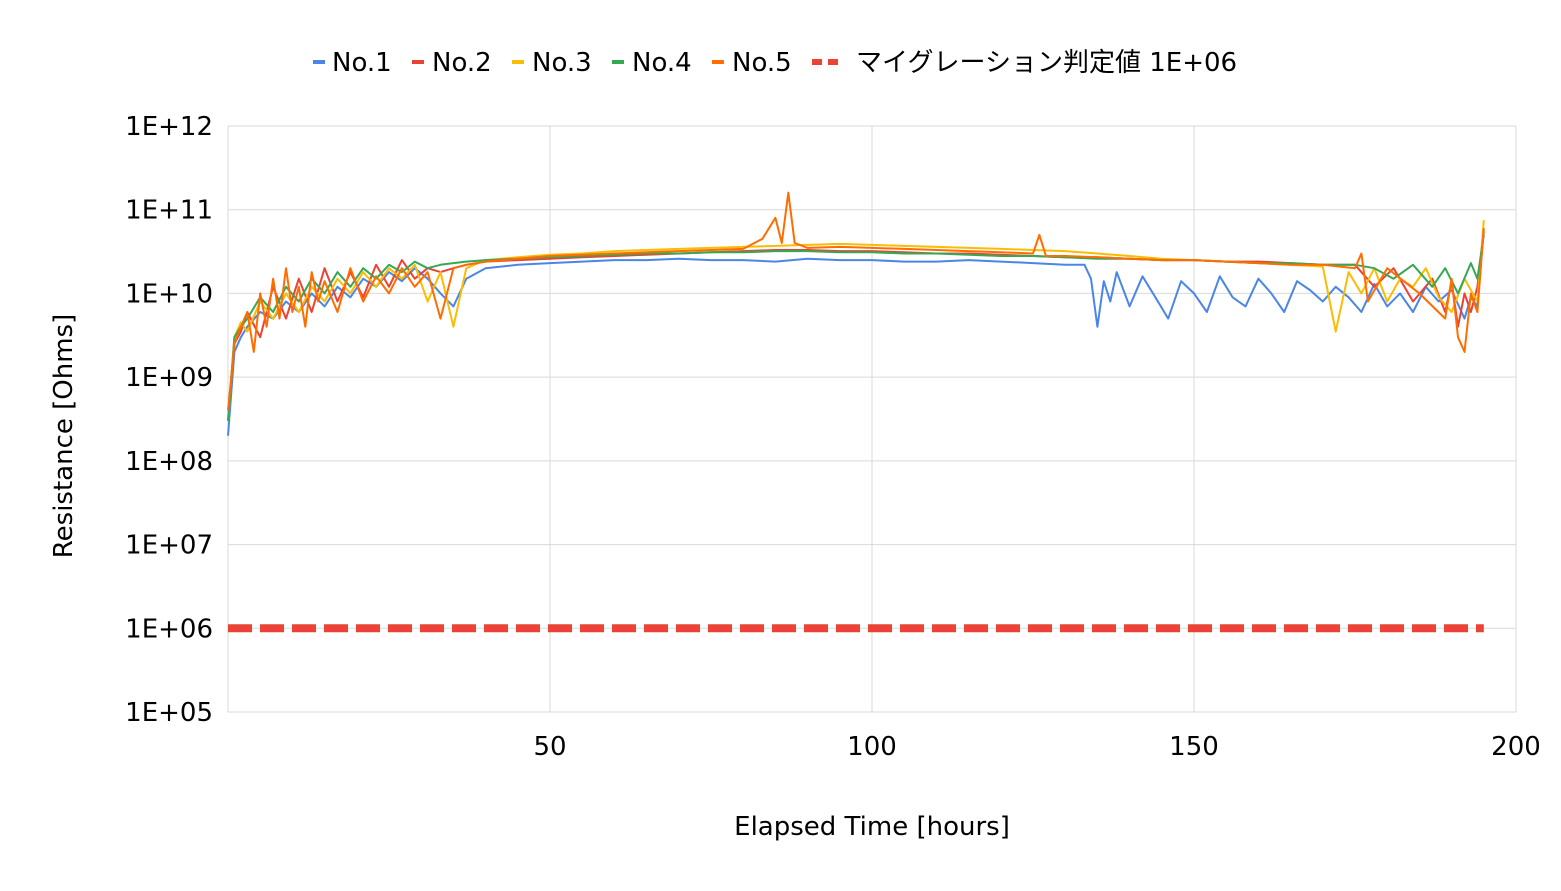 This screenshot has height=891, width=1561. I want to click on x-tick-label: 50, so click(549, 747).